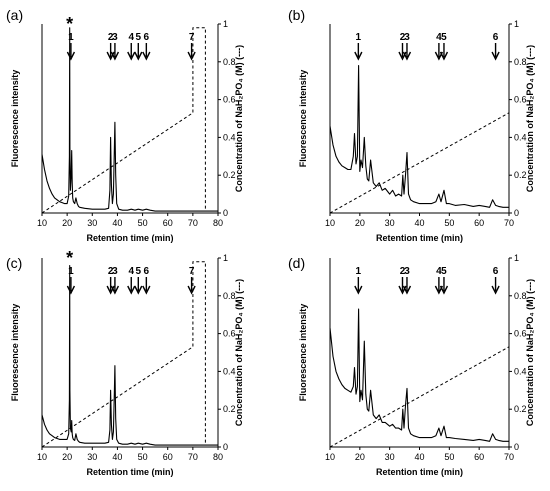  What do you see at coordinates (296, 15) in the screenshot?
I see `panel-label: (b)` at bounding box center [296, 15].